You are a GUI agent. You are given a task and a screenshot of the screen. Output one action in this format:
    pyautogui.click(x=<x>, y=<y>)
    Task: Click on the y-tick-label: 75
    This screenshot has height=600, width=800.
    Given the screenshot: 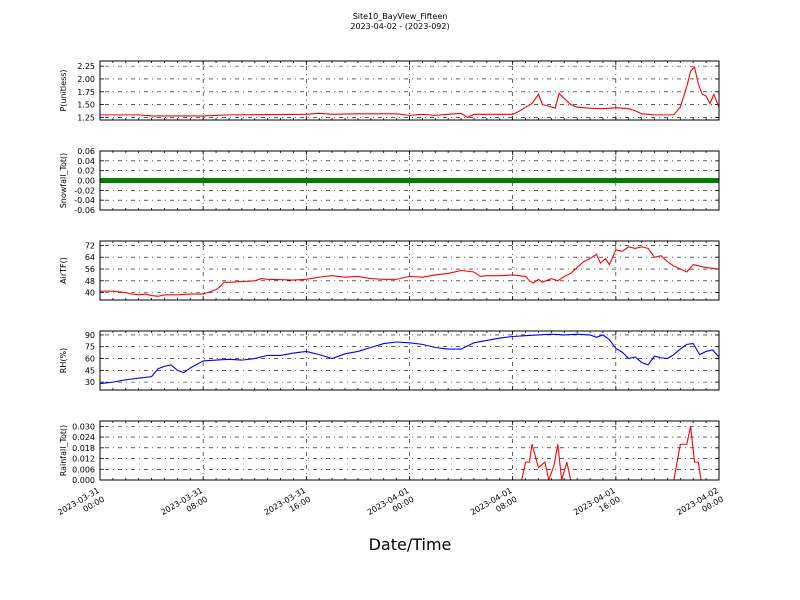 What is the action you would take?
    pyautogui.click(x=90, y=347)
    